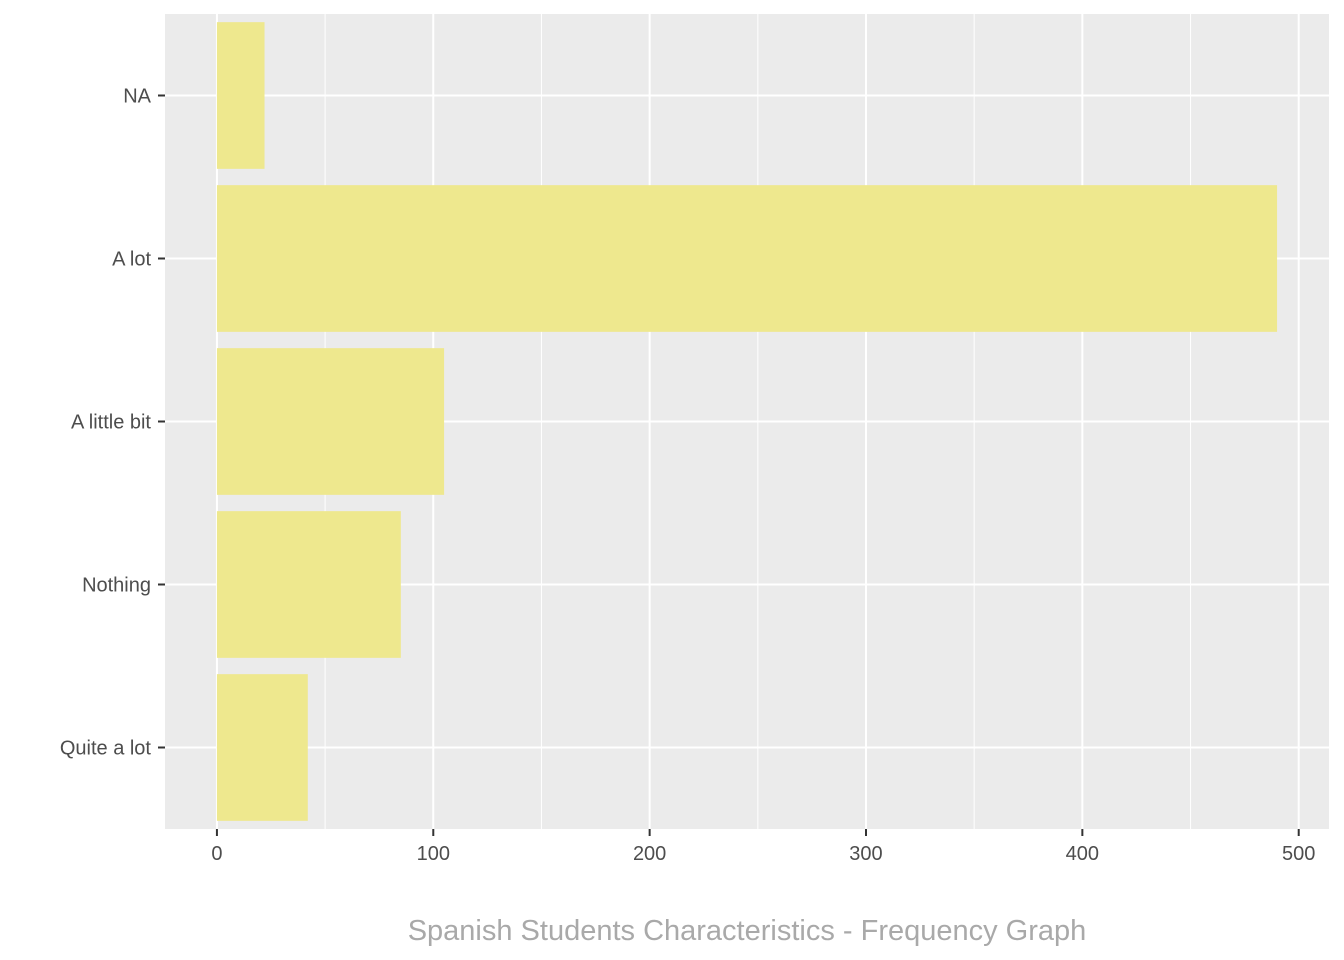 Image resolution: width=1344 pixels, height=960 pixels. I want to click on x-tick-label: 500, so click(1298, 854).